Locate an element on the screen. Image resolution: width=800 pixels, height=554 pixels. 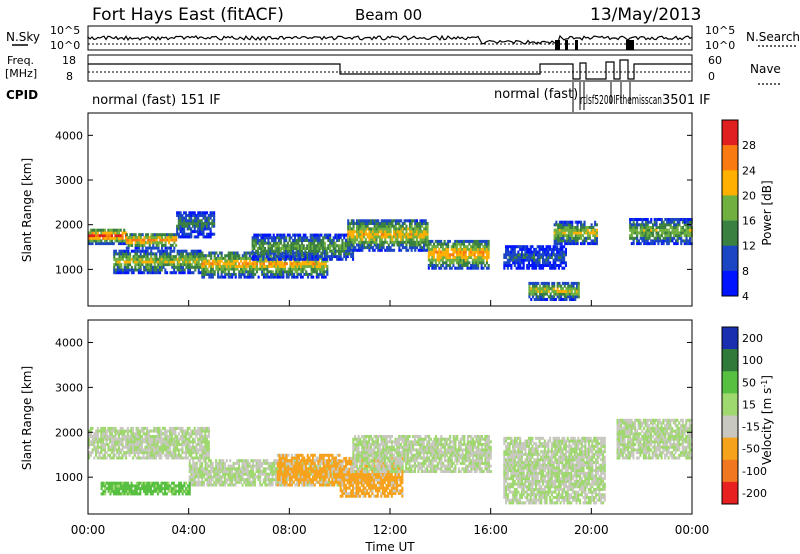
cpid-text-2: normal (fast) is located at coordinates (536, 94).